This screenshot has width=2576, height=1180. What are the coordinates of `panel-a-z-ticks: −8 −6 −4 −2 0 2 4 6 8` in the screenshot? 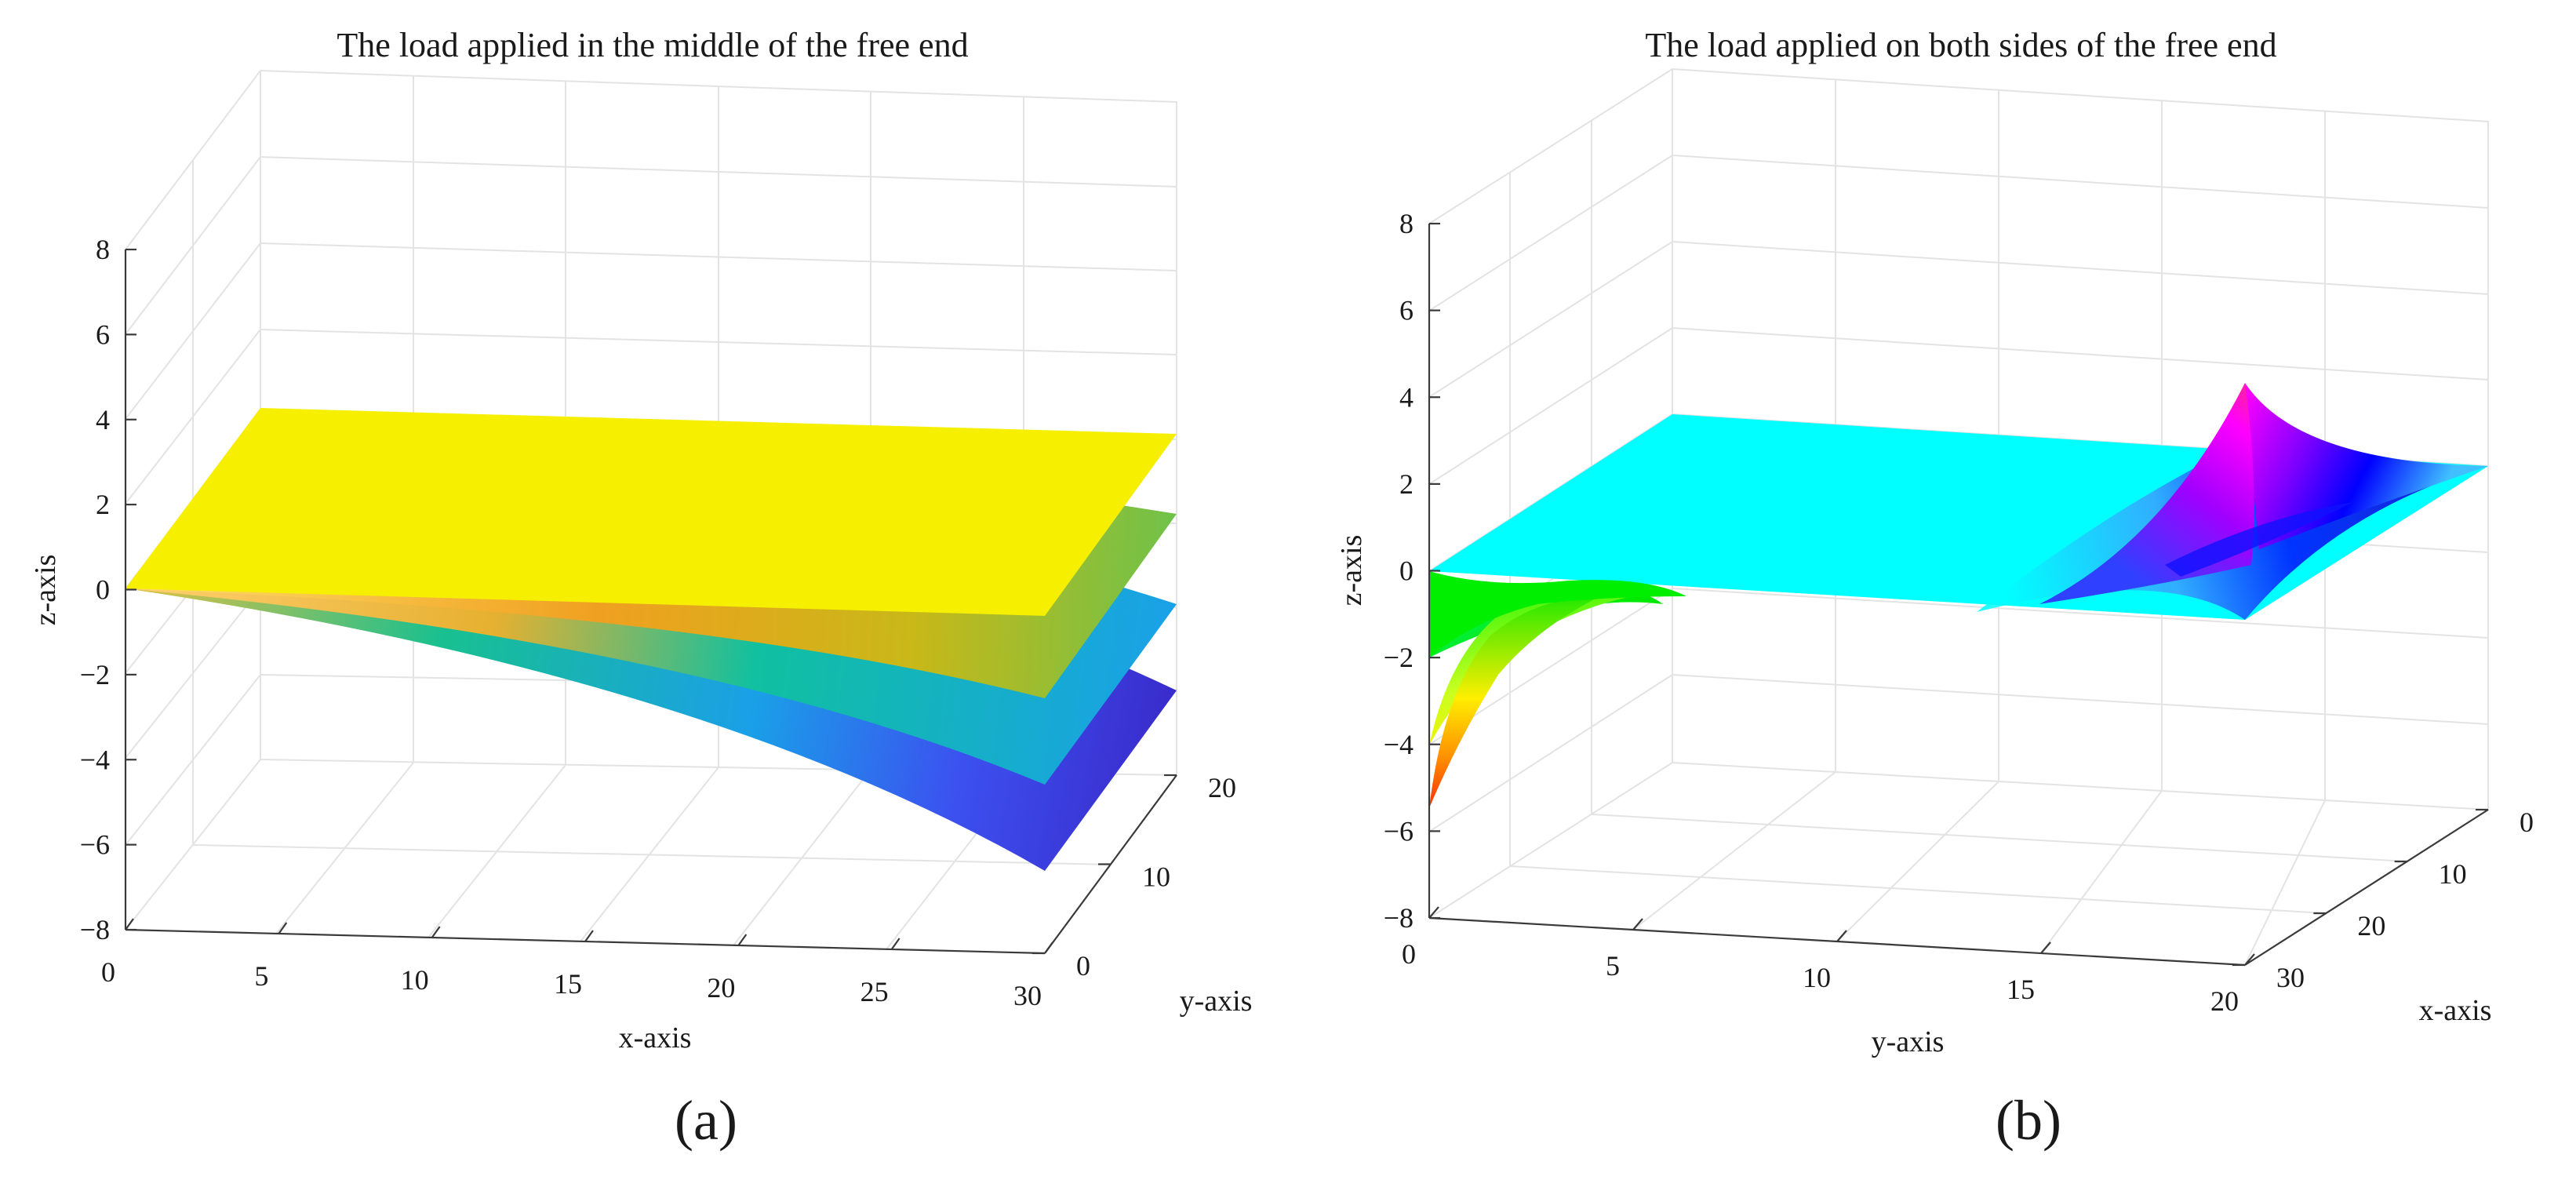 It's located at (108, 589).